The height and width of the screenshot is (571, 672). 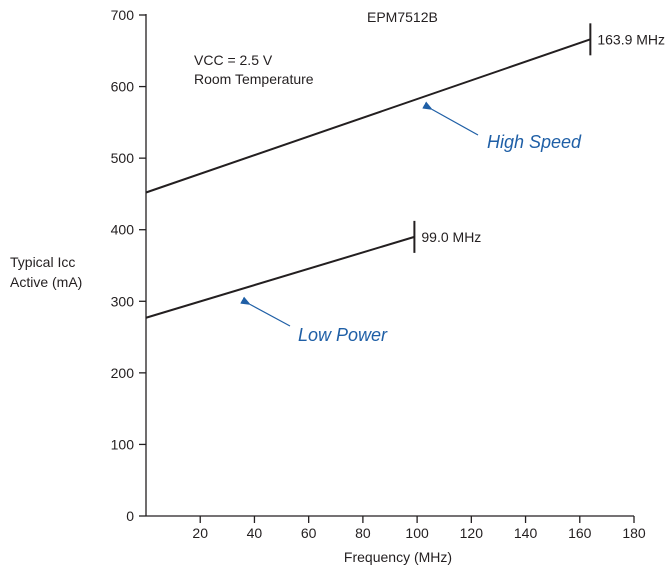 I want to click on x-tick-label: 140, so click(x=526, y=533).